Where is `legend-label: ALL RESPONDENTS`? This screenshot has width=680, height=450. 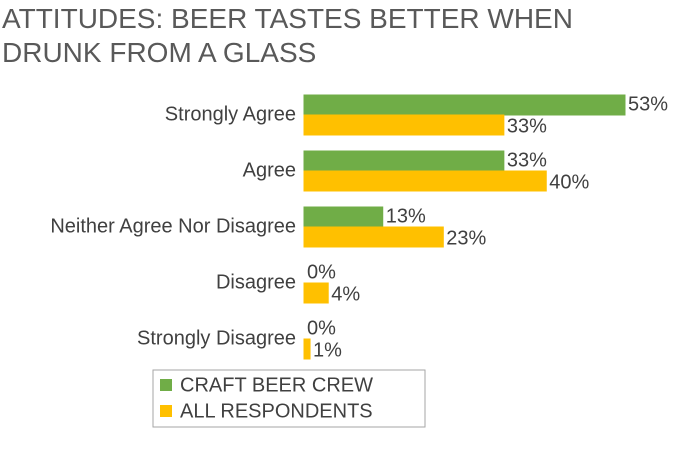
legend-label: ALL RESPONDENTS is located at coordinates (276, 411).